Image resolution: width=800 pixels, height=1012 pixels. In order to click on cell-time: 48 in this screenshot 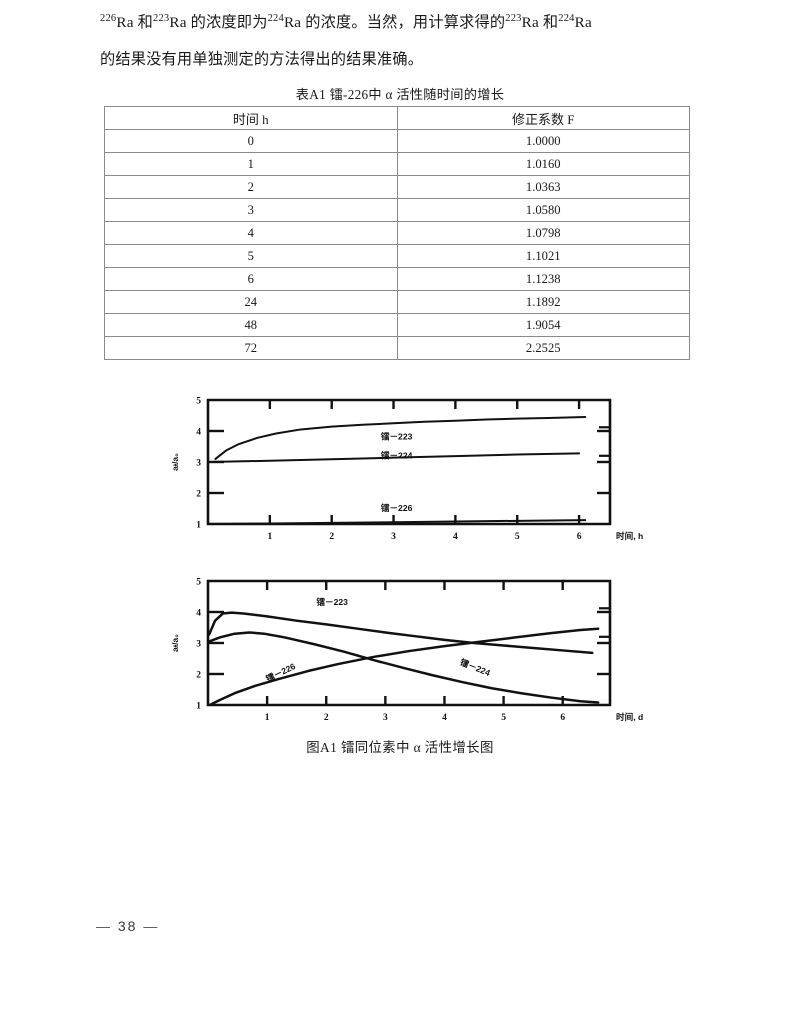, I will do `click(251, 325)`.